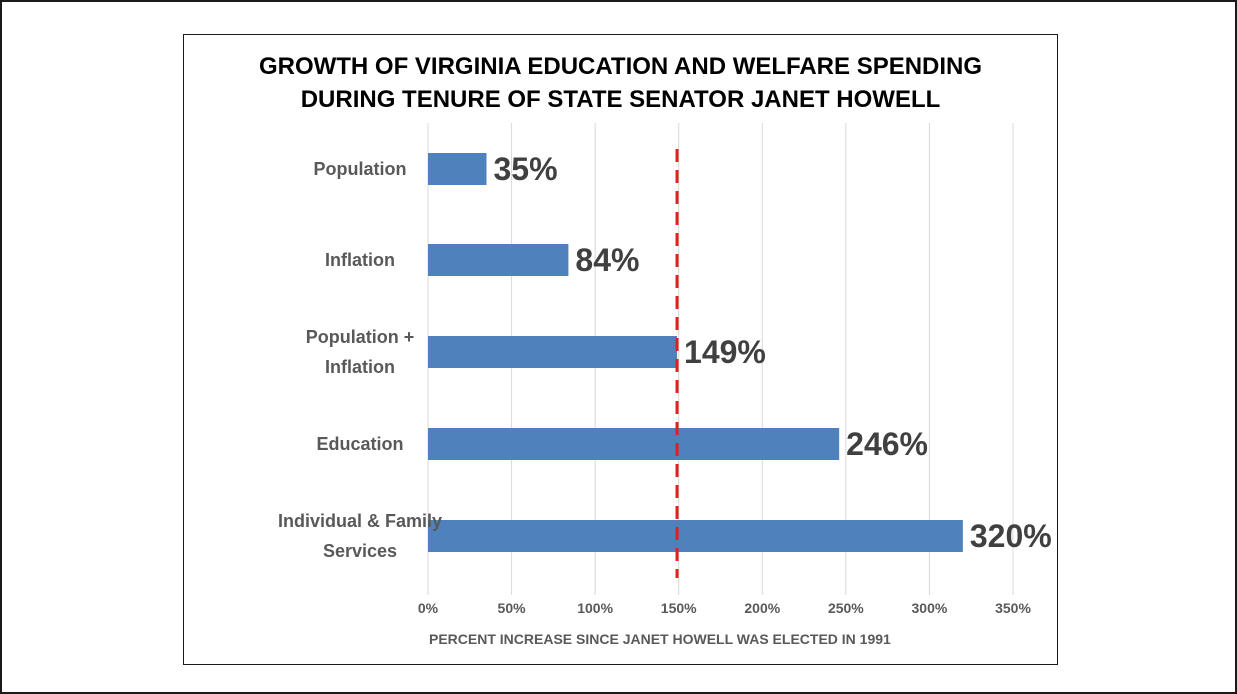 The image size is (1237, 694). I want to click on category-label-3-0: Education, so click(359, 444).